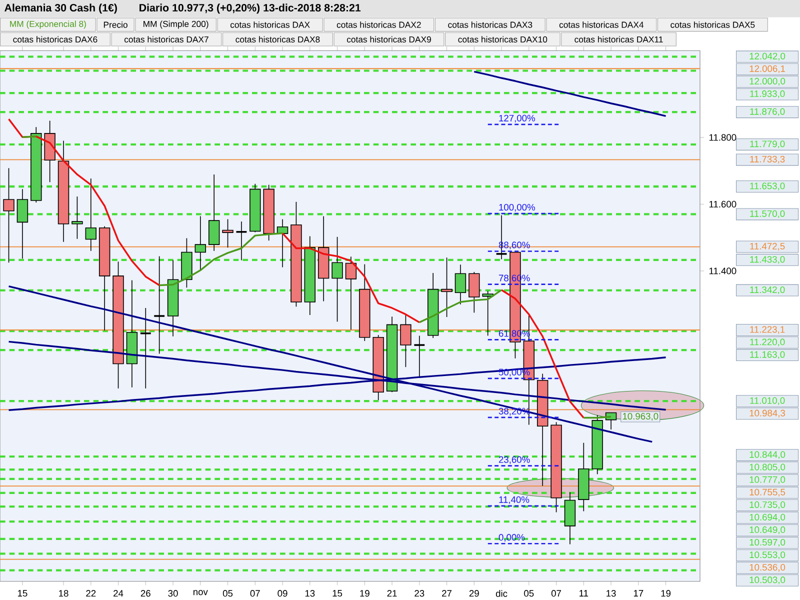 This screenshot has height=600, width=800. What do you see at coordinates (768, 568) in the screenshot?
I see `ref-line-label: 10.536,0` at bounding box center [768, 568].